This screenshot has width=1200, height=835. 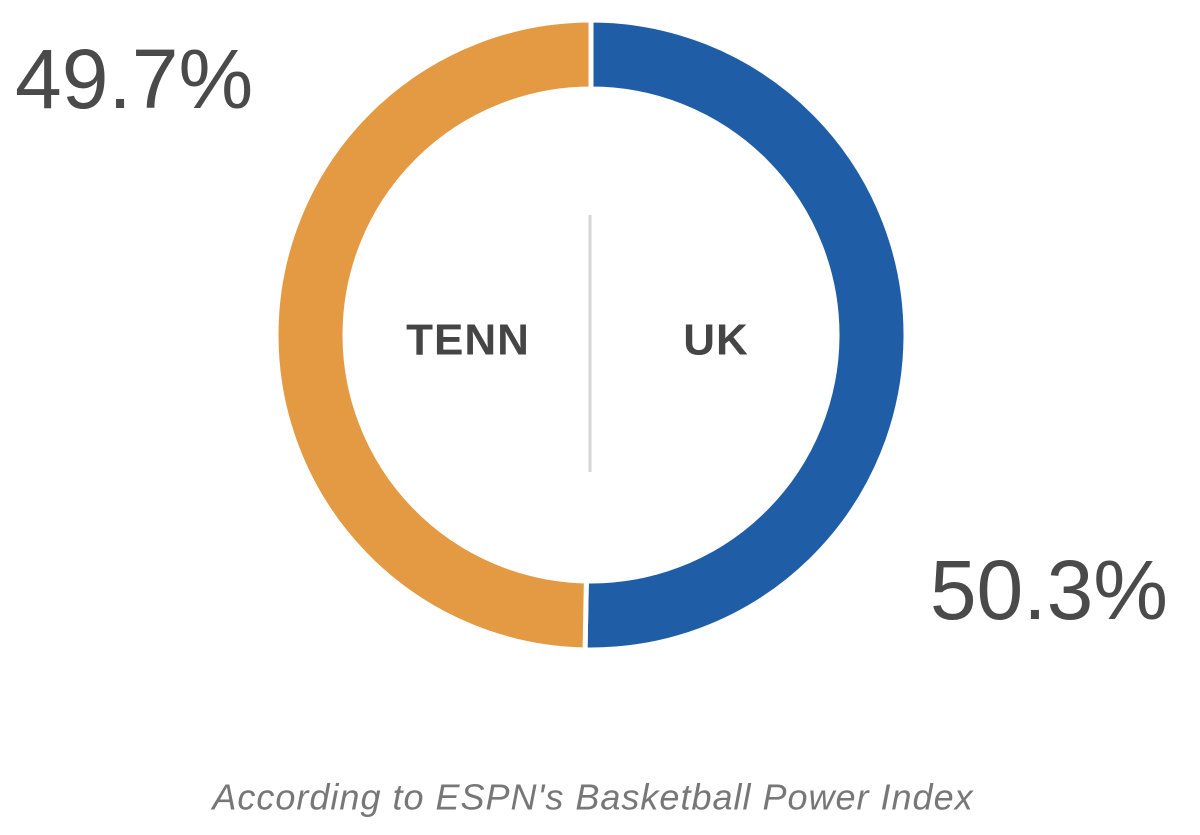 What do you see at coordinates (468, 340) in the screenshot?
I see `team-label: TENN` at bounding box center [468, 340].